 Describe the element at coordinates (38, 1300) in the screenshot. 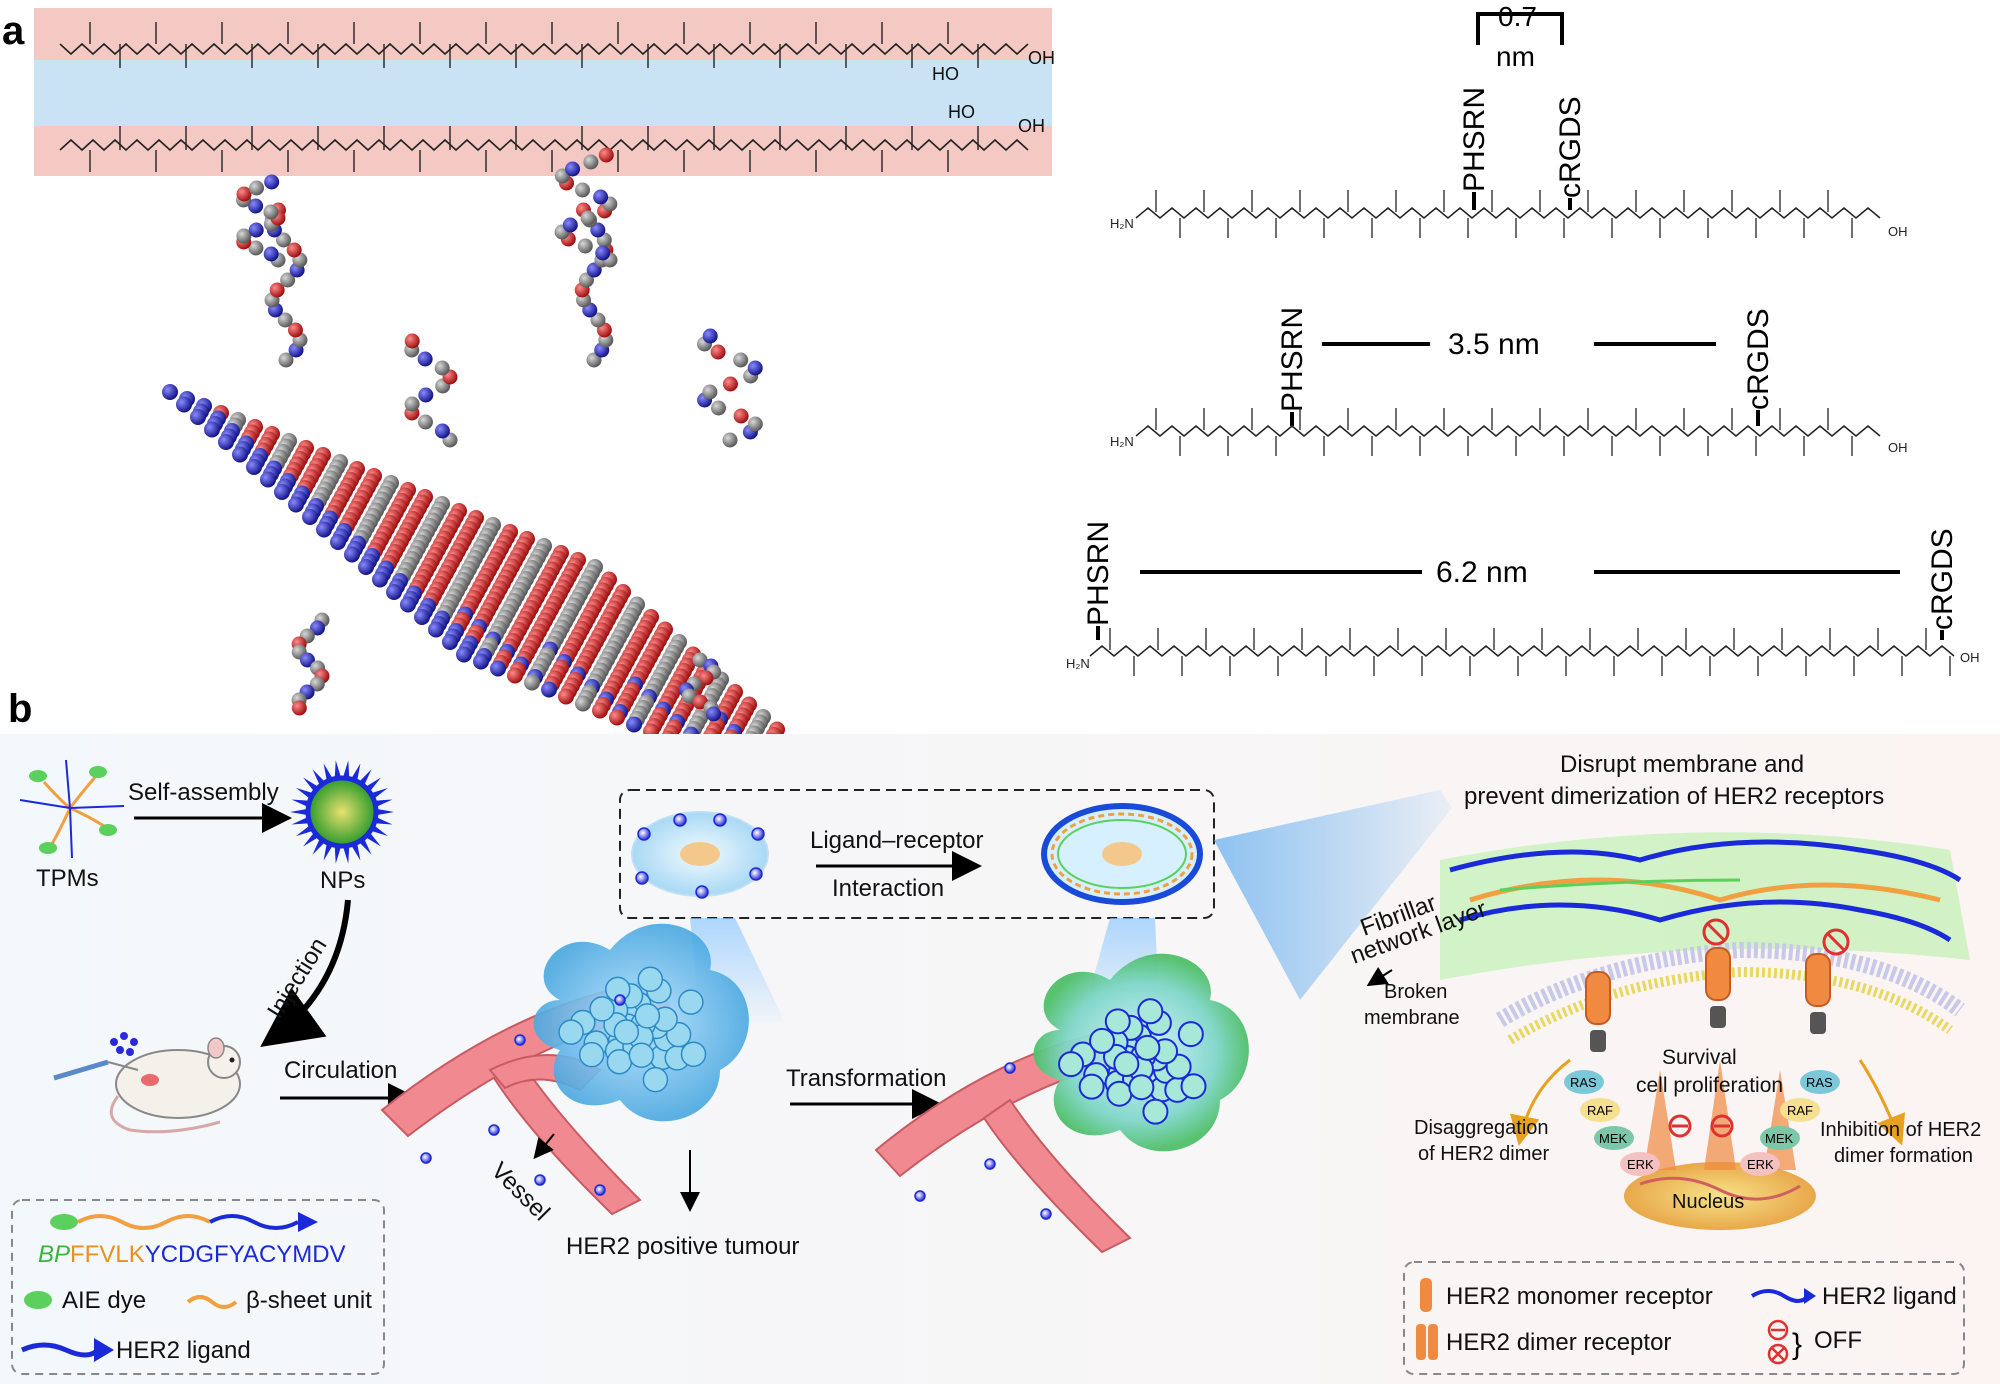

I see `aie-dye-icon` at that location.